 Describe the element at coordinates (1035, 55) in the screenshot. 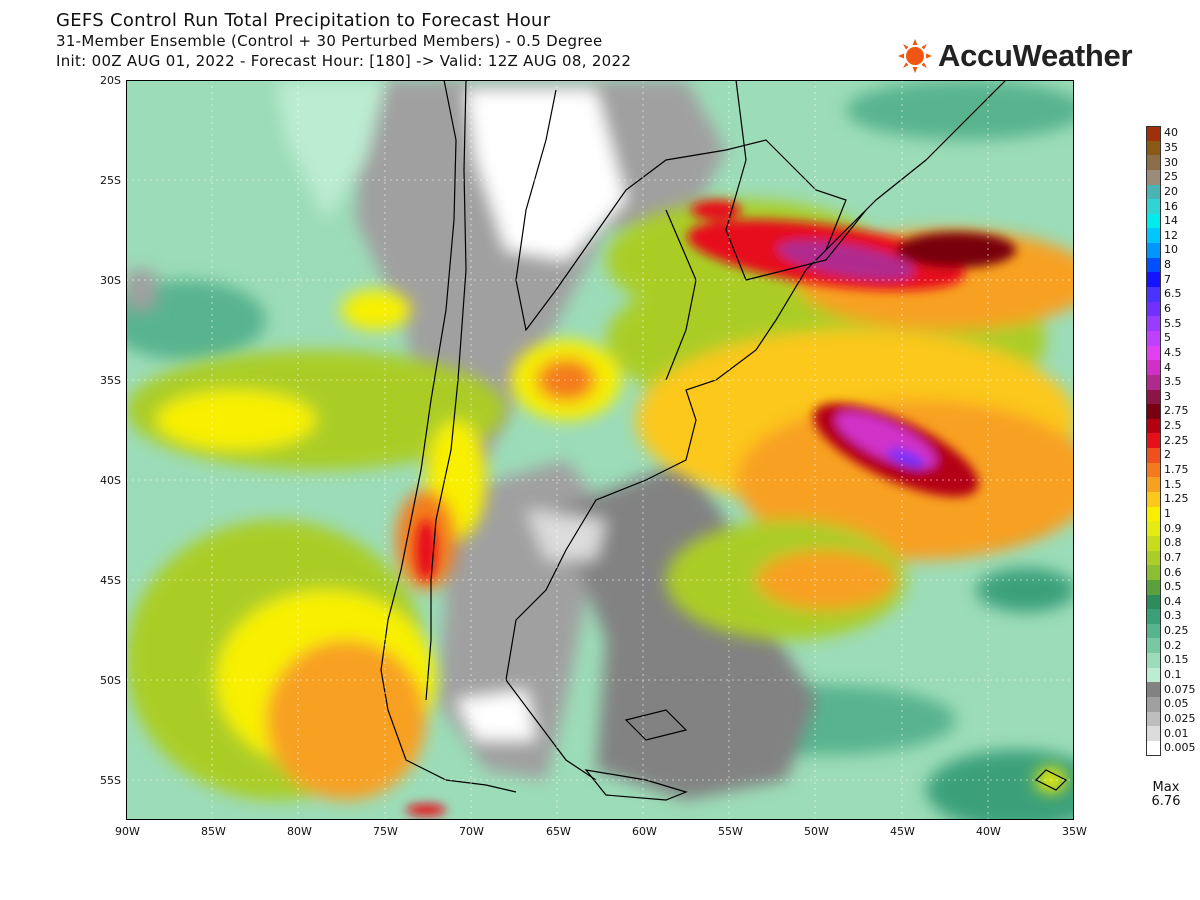

I see `brand-name: AccuWeather` at that location.